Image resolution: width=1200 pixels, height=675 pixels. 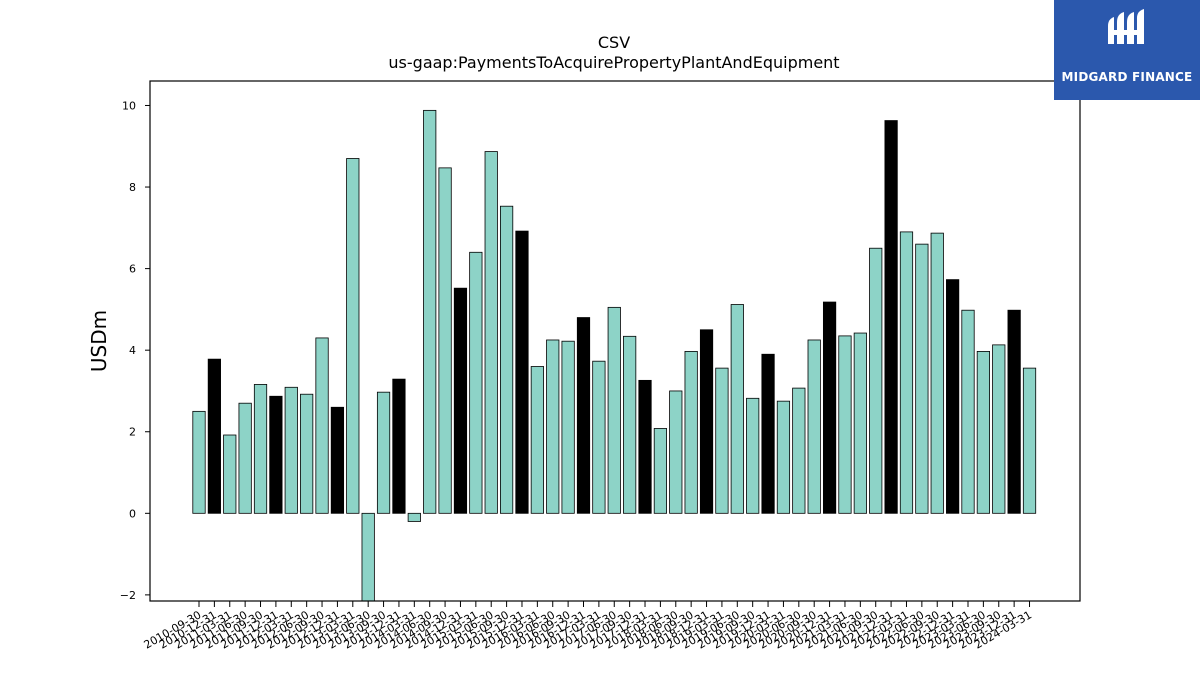 I want to click on y-tick-label: −2, so click(x=128, y=595).